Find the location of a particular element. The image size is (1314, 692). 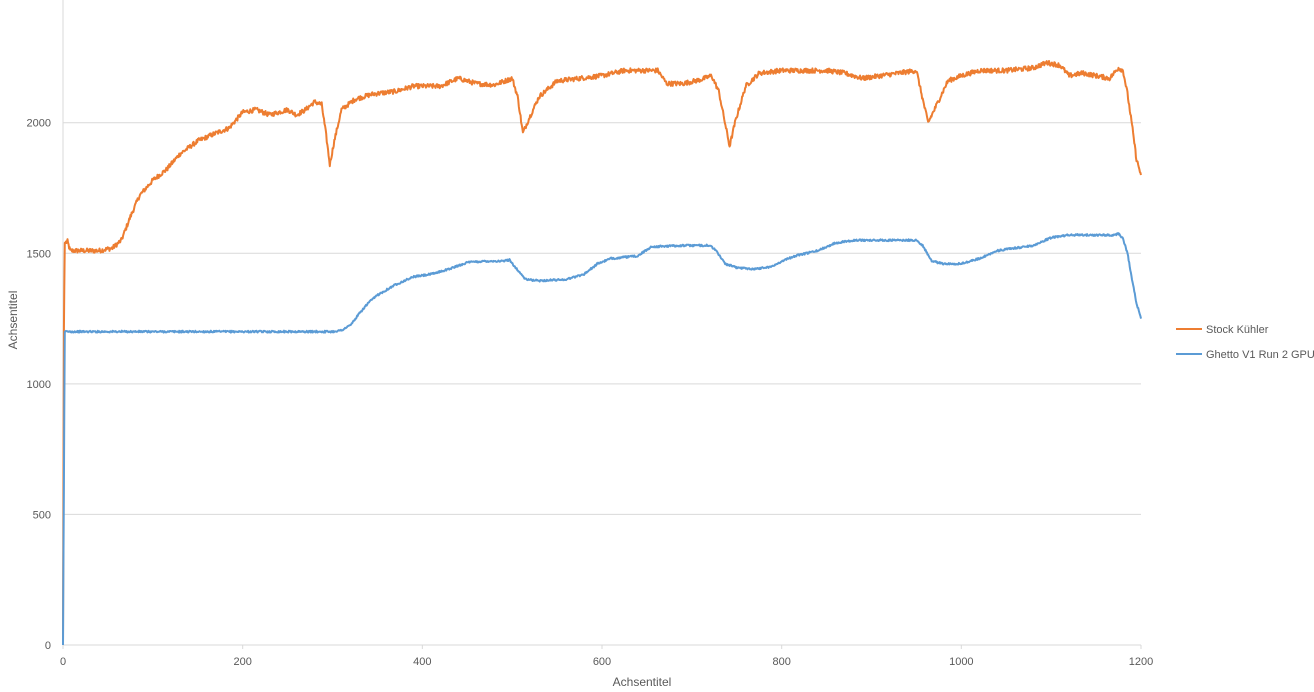

y-tick-label: 1500 is located at coordinates (39, 254).